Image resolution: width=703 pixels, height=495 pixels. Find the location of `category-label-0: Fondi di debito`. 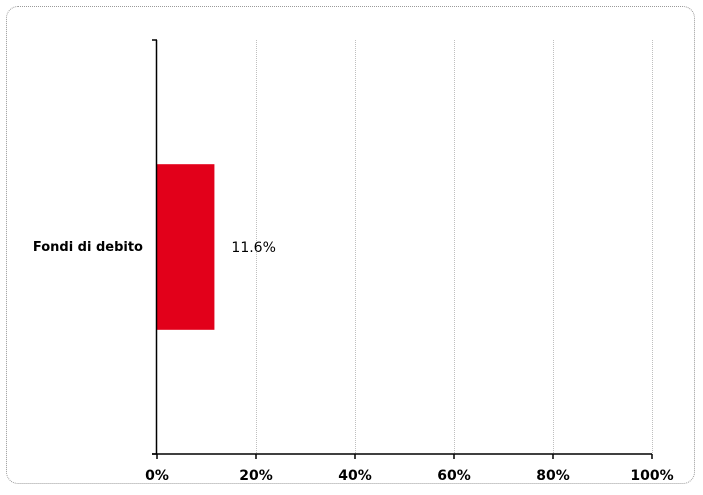

category-label-0: Fondi di debito is located at coordinates (88, 247).